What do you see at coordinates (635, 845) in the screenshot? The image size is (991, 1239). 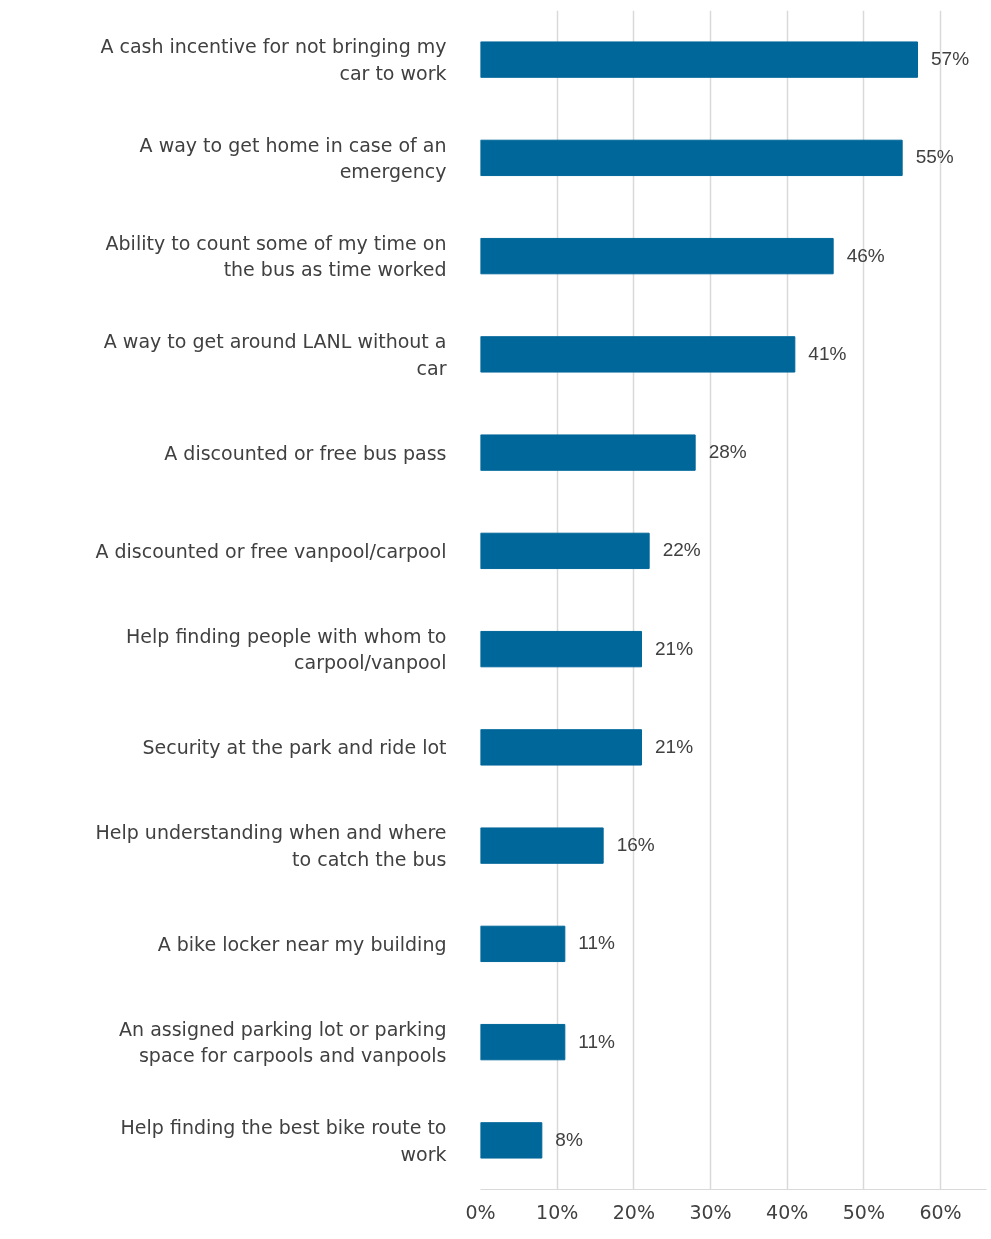 I see `data-label: 16%` at bounding box center [635, 845].